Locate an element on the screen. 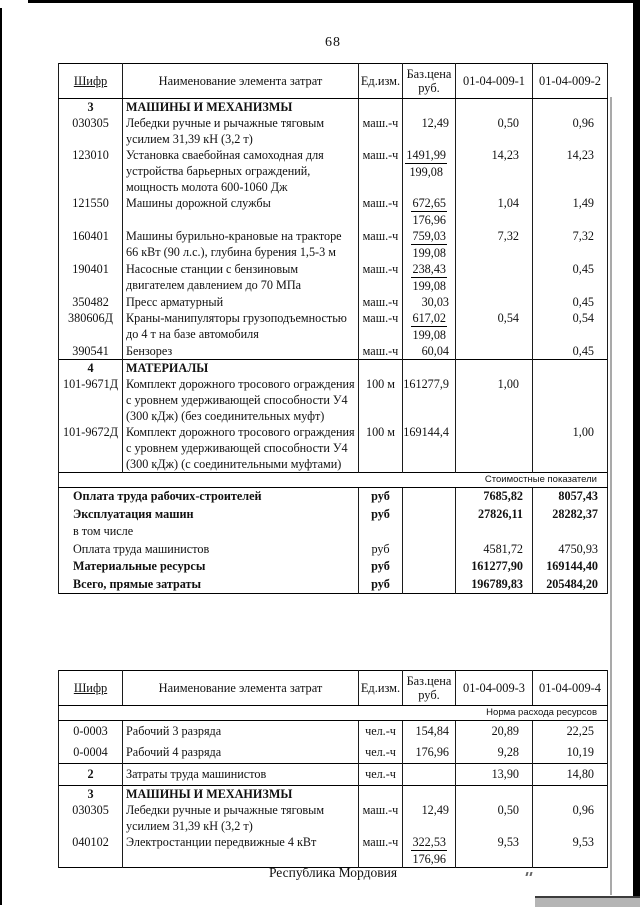 Image resolution: width=640 pixels, height=907 pixels. summary-value-1: 4581,72 is located at coordinates (494, 549).